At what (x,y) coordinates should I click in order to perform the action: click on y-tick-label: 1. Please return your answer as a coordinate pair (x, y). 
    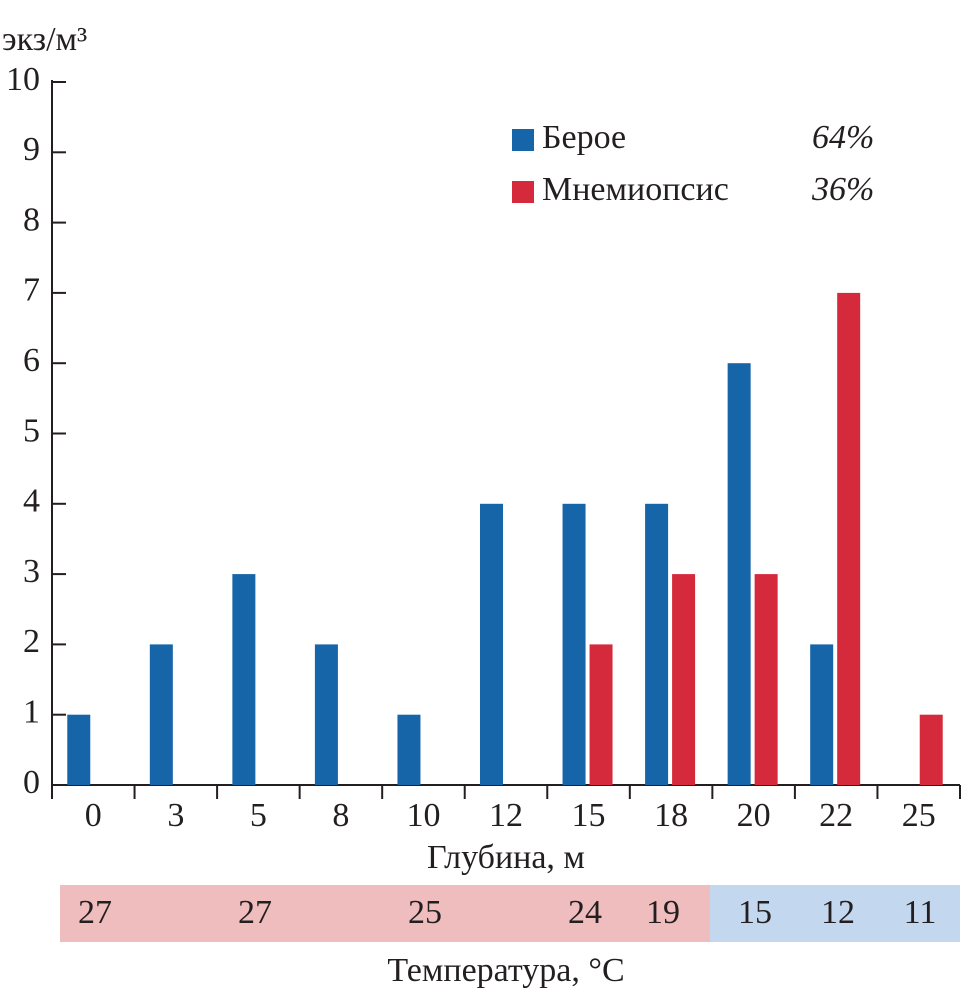
    Looking at the image, I should click on (31, 711).